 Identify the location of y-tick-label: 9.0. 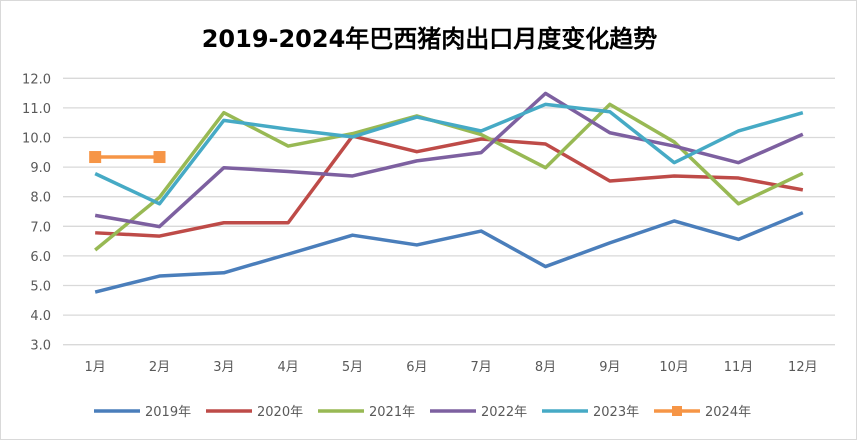
(40, 168).